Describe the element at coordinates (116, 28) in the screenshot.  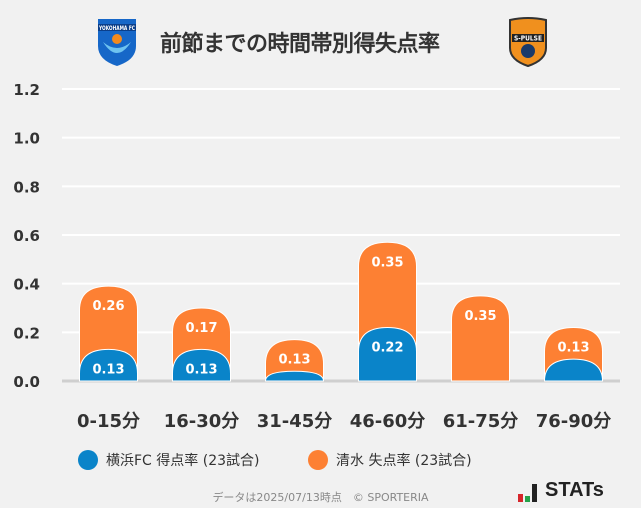
I see `home-logo-text: YOKOHAMA FC` at that location.